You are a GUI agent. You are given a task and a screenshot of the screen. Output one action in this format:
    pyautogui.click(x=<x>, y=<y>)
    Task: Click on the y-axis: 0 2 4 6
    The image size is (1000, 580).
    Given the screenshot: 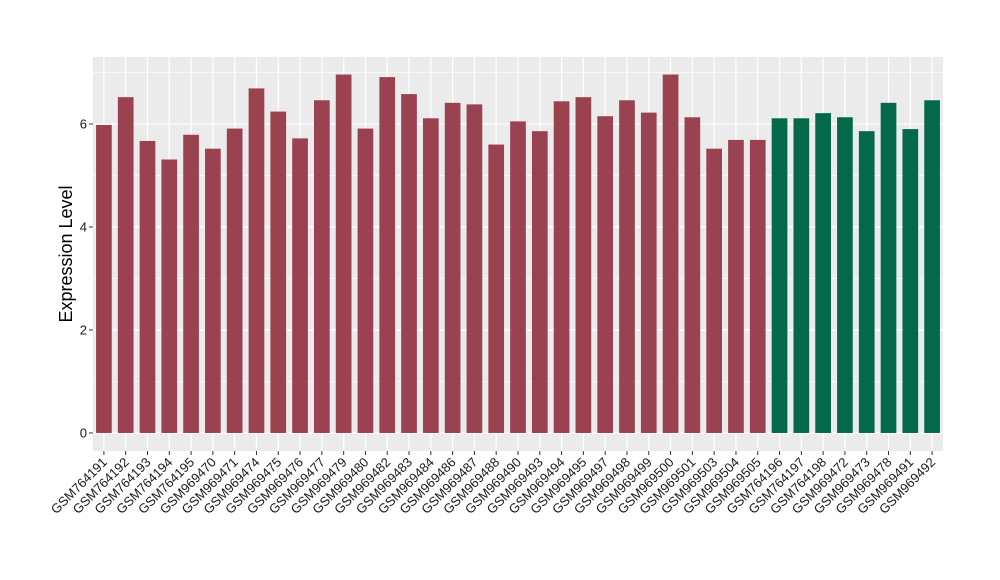 What is the action you would take?
    pyautogui.click(x=86, y=278)
    